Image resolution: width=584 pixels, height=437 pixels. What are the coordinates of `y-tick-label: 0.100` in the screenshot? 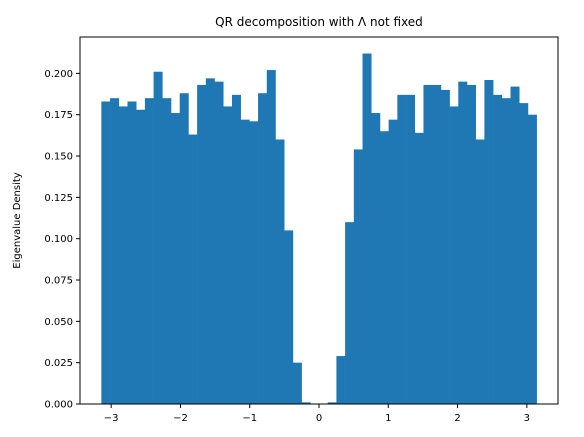 It's located at (58, 239).